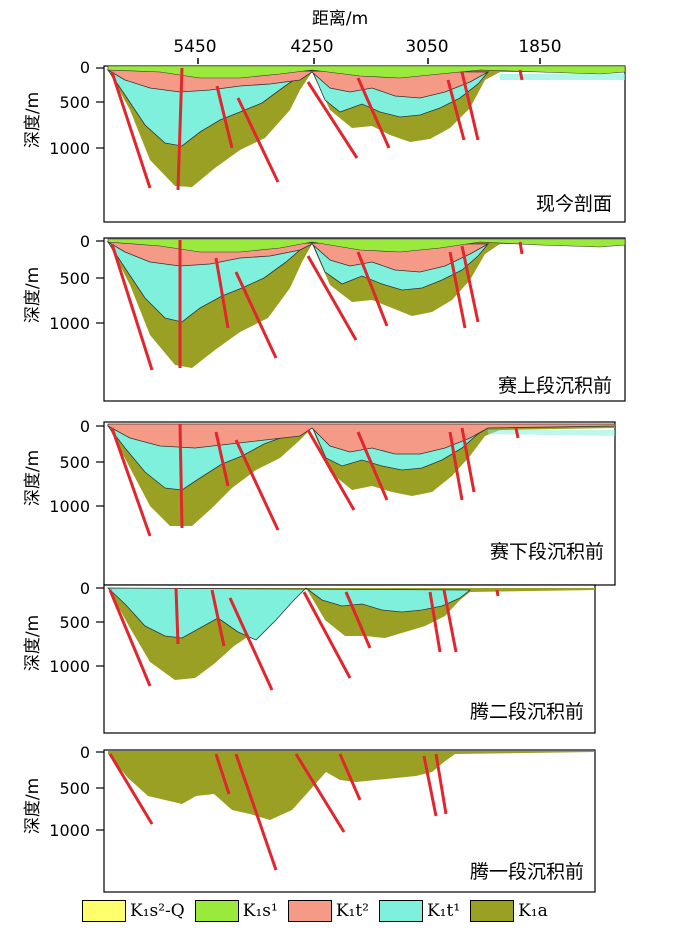  Describe the element at coordinates (533, 911) in the screenshot. I see `legend-label: K₁a` at that location.